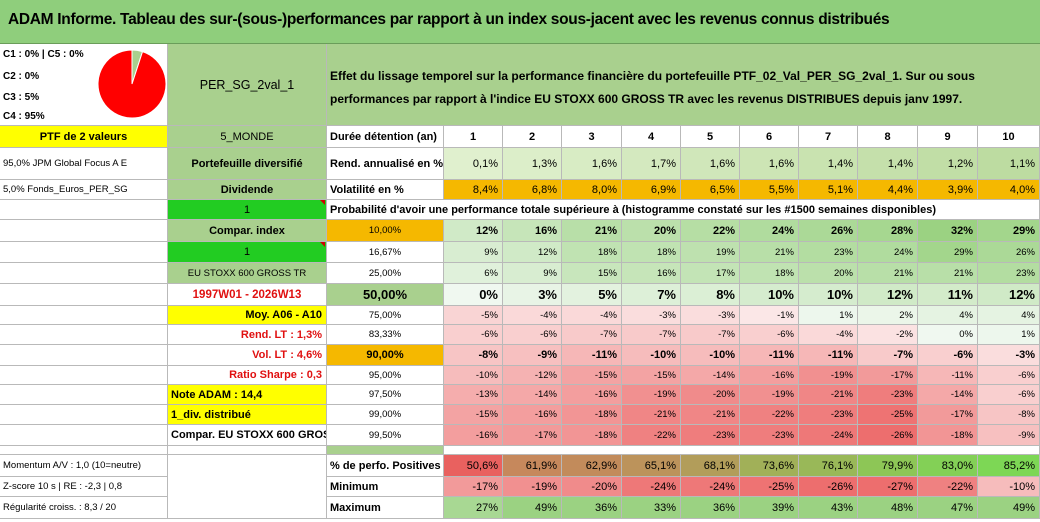  What do you see at coordinates (385, 295) in the screenshot?
I see `probability-threshold: 50,00%` at bounding box center [385, 295].